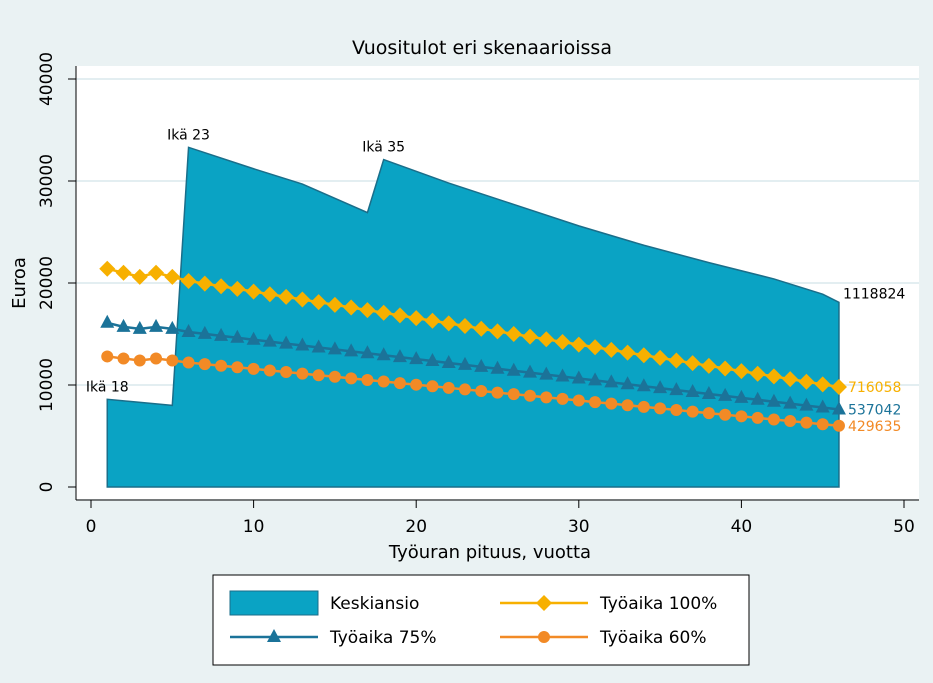  I want to click on legend-marker, so click(274, 635).